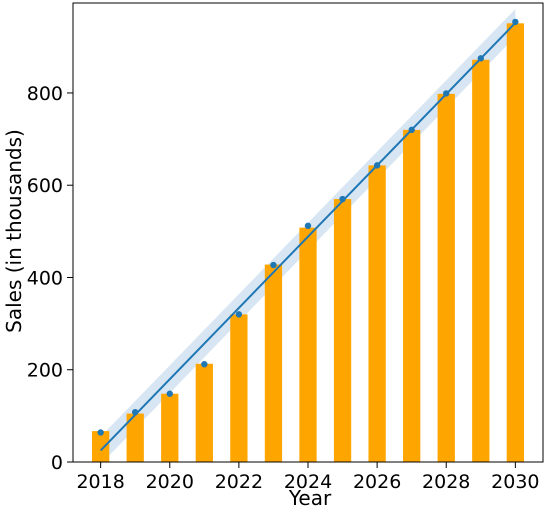  I want to click on point-2026, so click(377, 165).